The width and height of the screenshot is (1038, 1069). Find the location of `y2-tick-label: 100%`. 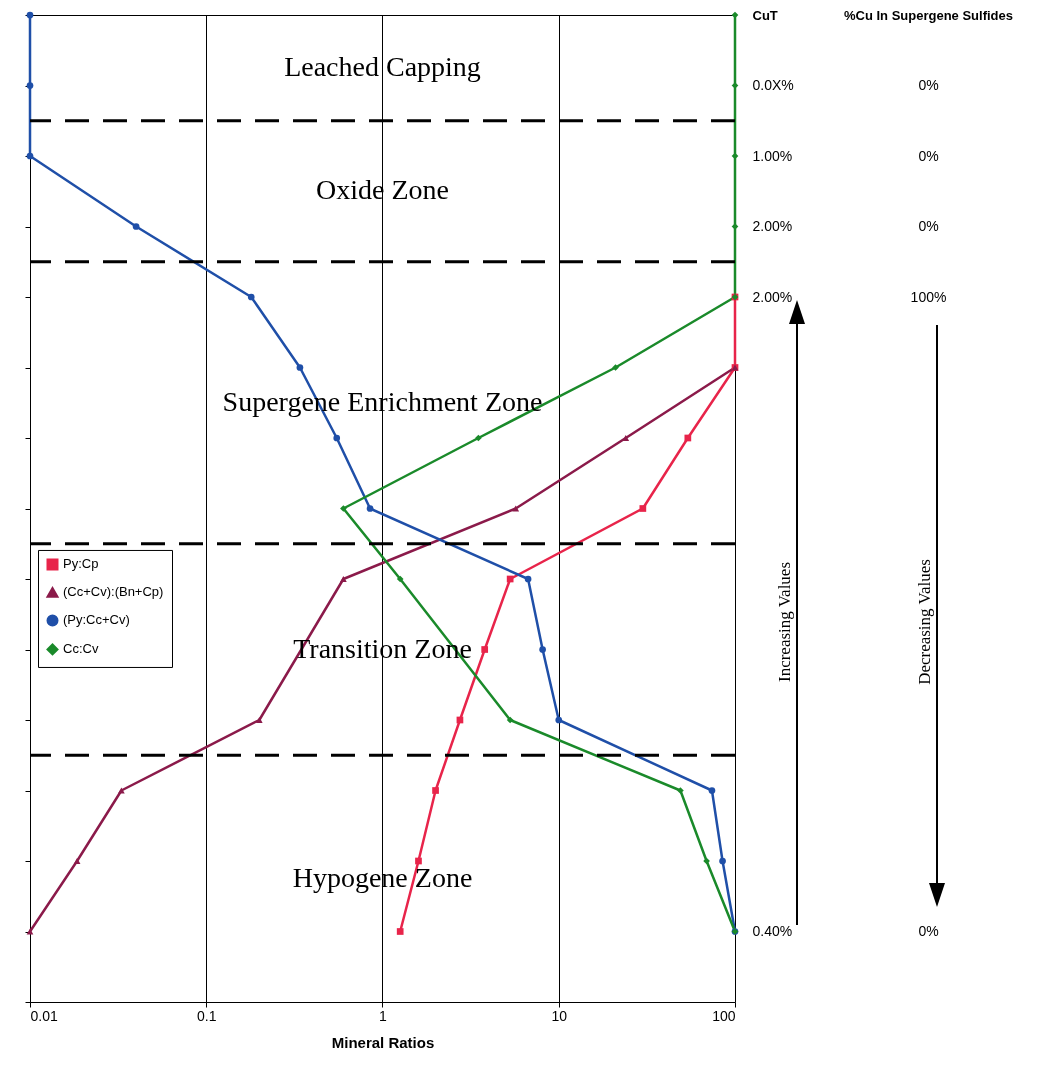

y2-tick-label: 100% is located at coordinates (928, 296).